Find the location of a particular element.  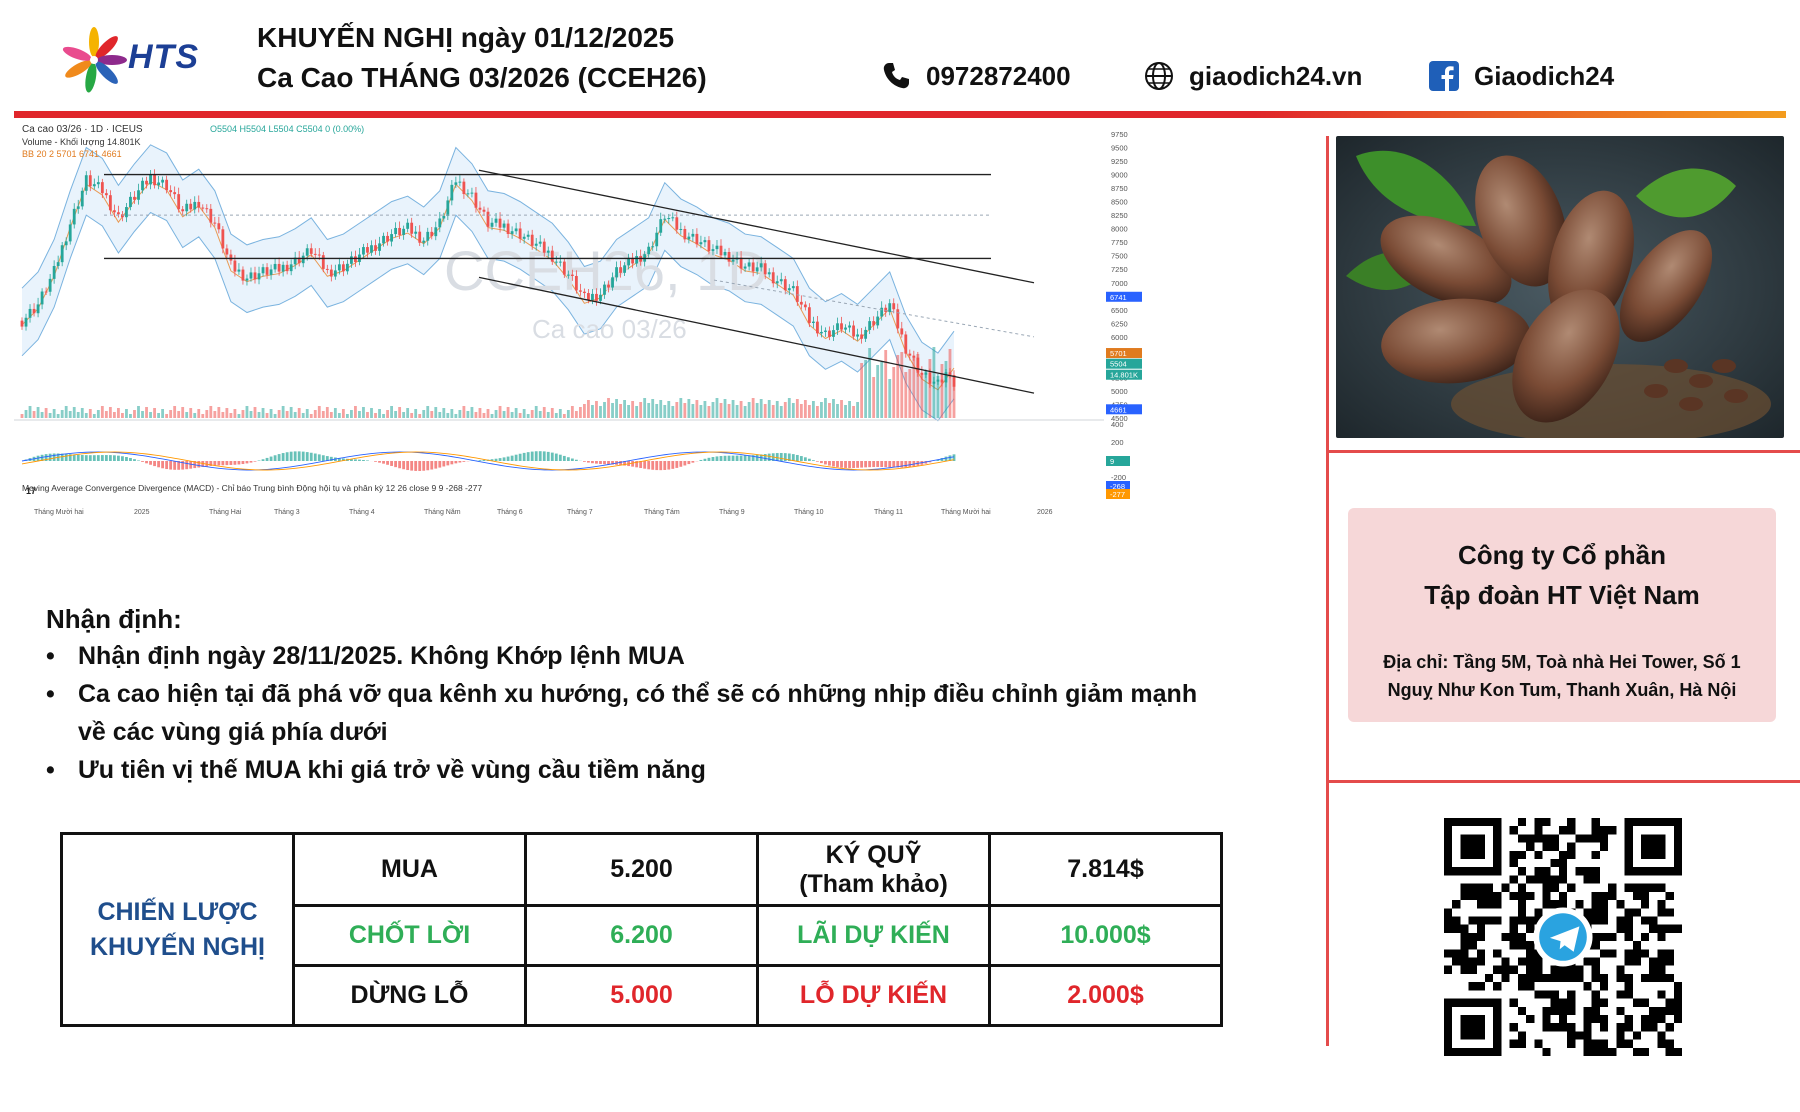

contact-phone: 0972872400 is located at coordinates (975, 76).